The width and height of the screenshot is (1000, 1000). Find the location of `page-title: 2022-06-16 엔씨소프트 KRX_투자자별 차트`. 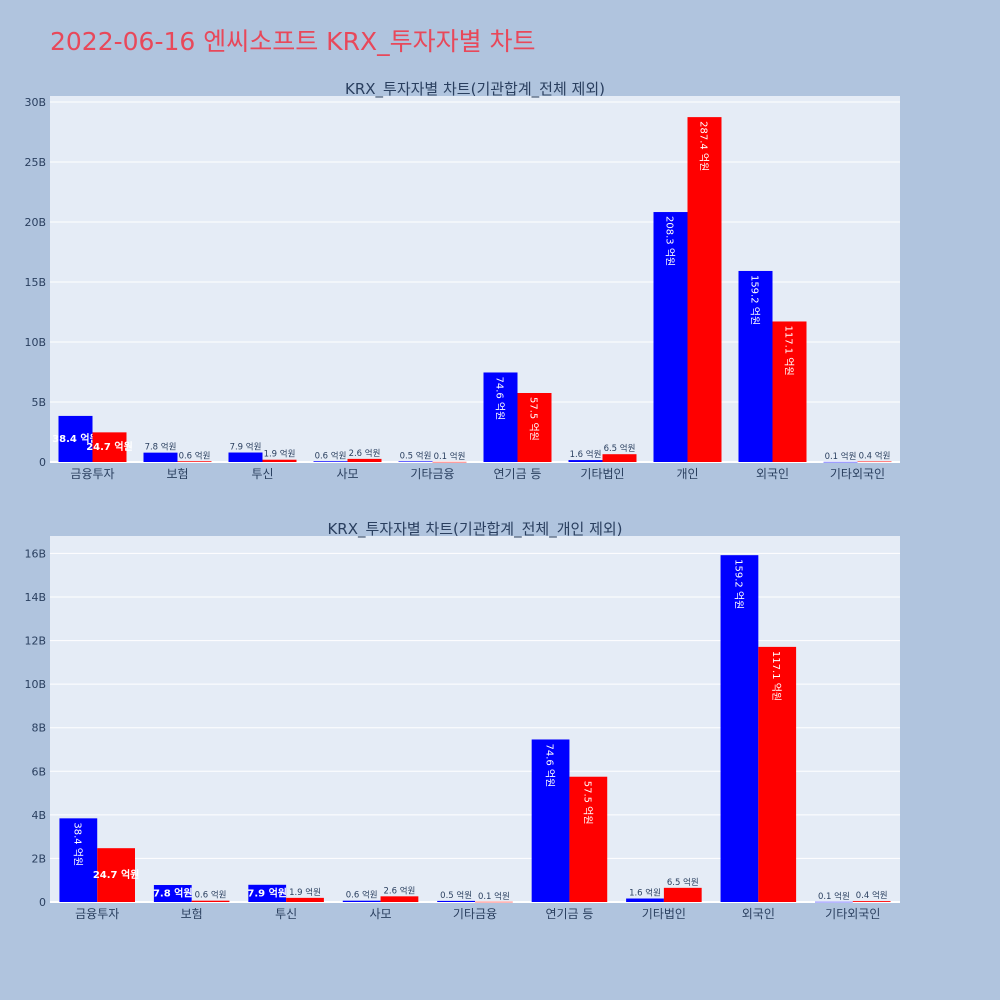

page-title: 2022-06-16 엔씨소프트 KRX_투자자별 차트 is located at coordinates (293, 41).